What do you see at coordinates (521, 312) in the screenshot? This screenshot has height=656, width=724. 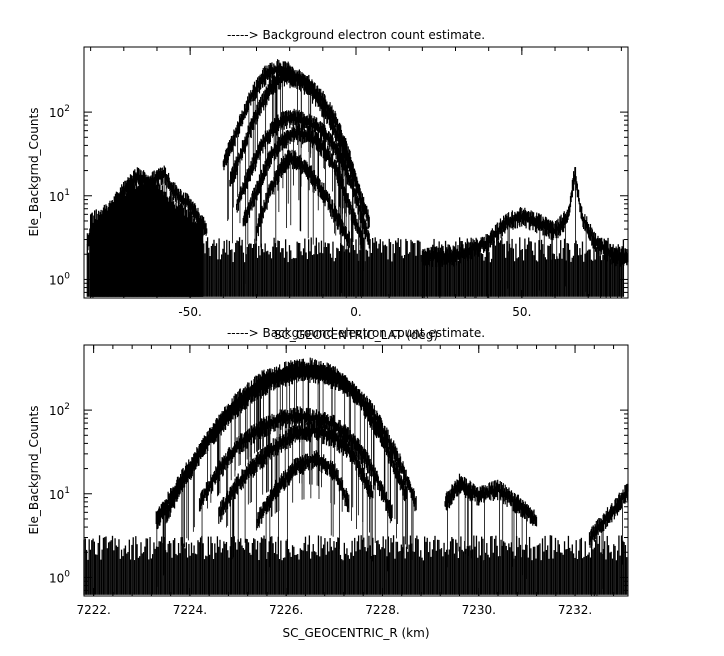 I see `x-tick-label: 50.` at bounding box center [521, 312].